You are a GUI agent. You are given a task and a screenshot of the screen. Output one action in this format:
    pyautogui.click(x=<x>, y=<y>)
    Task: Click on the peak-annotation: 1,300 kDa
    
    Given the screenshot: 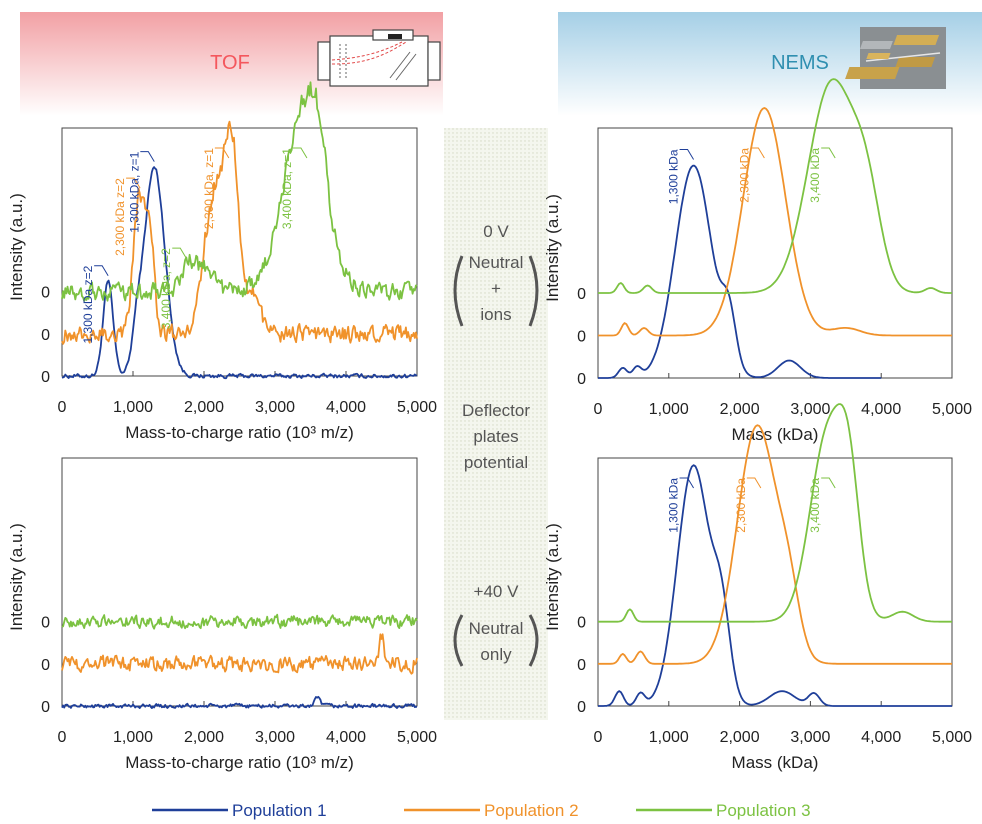 What is the action you would take?
    pyautogui.click(x=674, y=505)
    